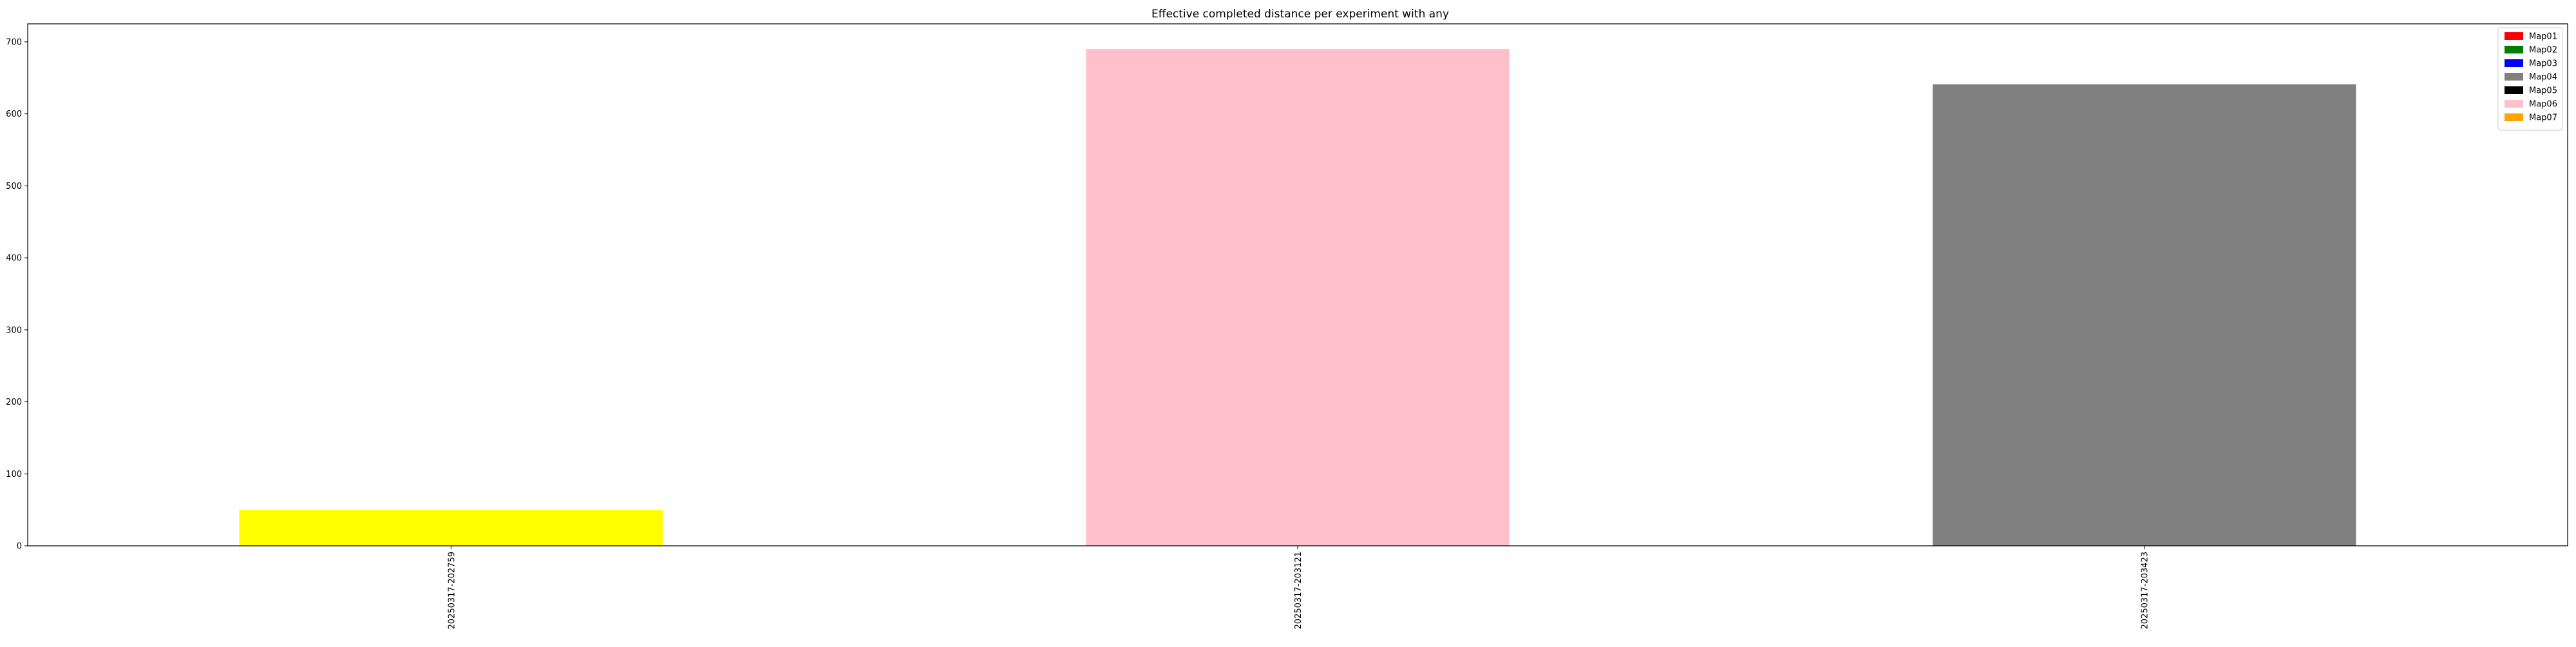  I want to click on legend-label-Map01: Map01, so click(2543, 37).